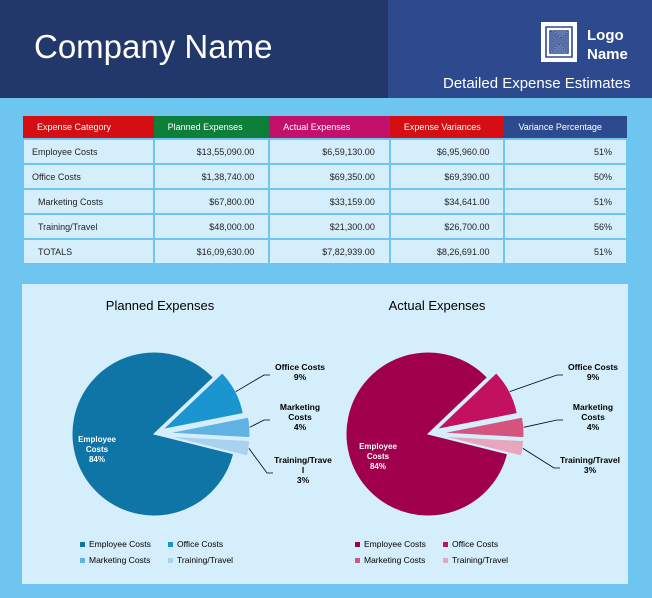 The width and height of the screenshot is (652, 598). Describe the element at coordinates (329, 151) in the screenshot. I see `row-actual: $6,59,130.00` at that location.